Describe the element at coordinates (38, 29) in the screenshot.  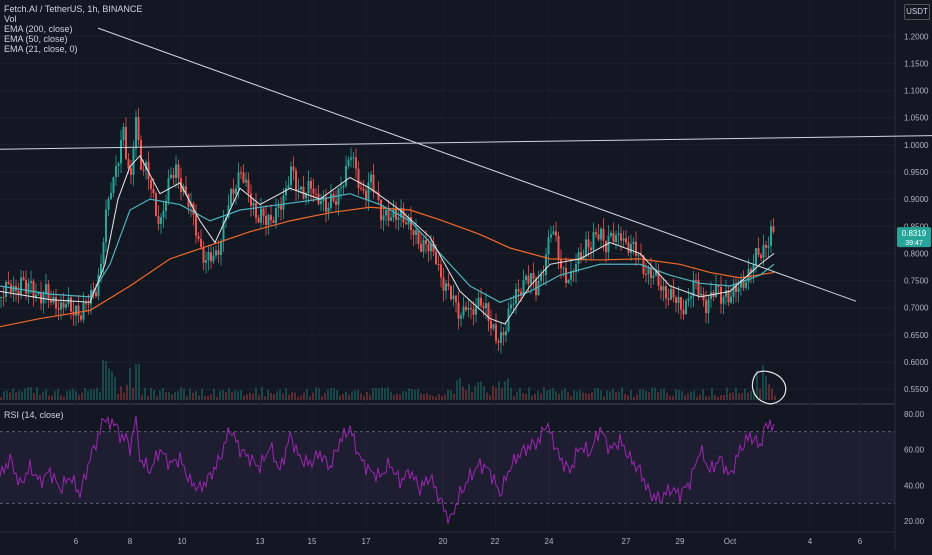
I see `legend-ema200: EMA (200, close)` at that location.